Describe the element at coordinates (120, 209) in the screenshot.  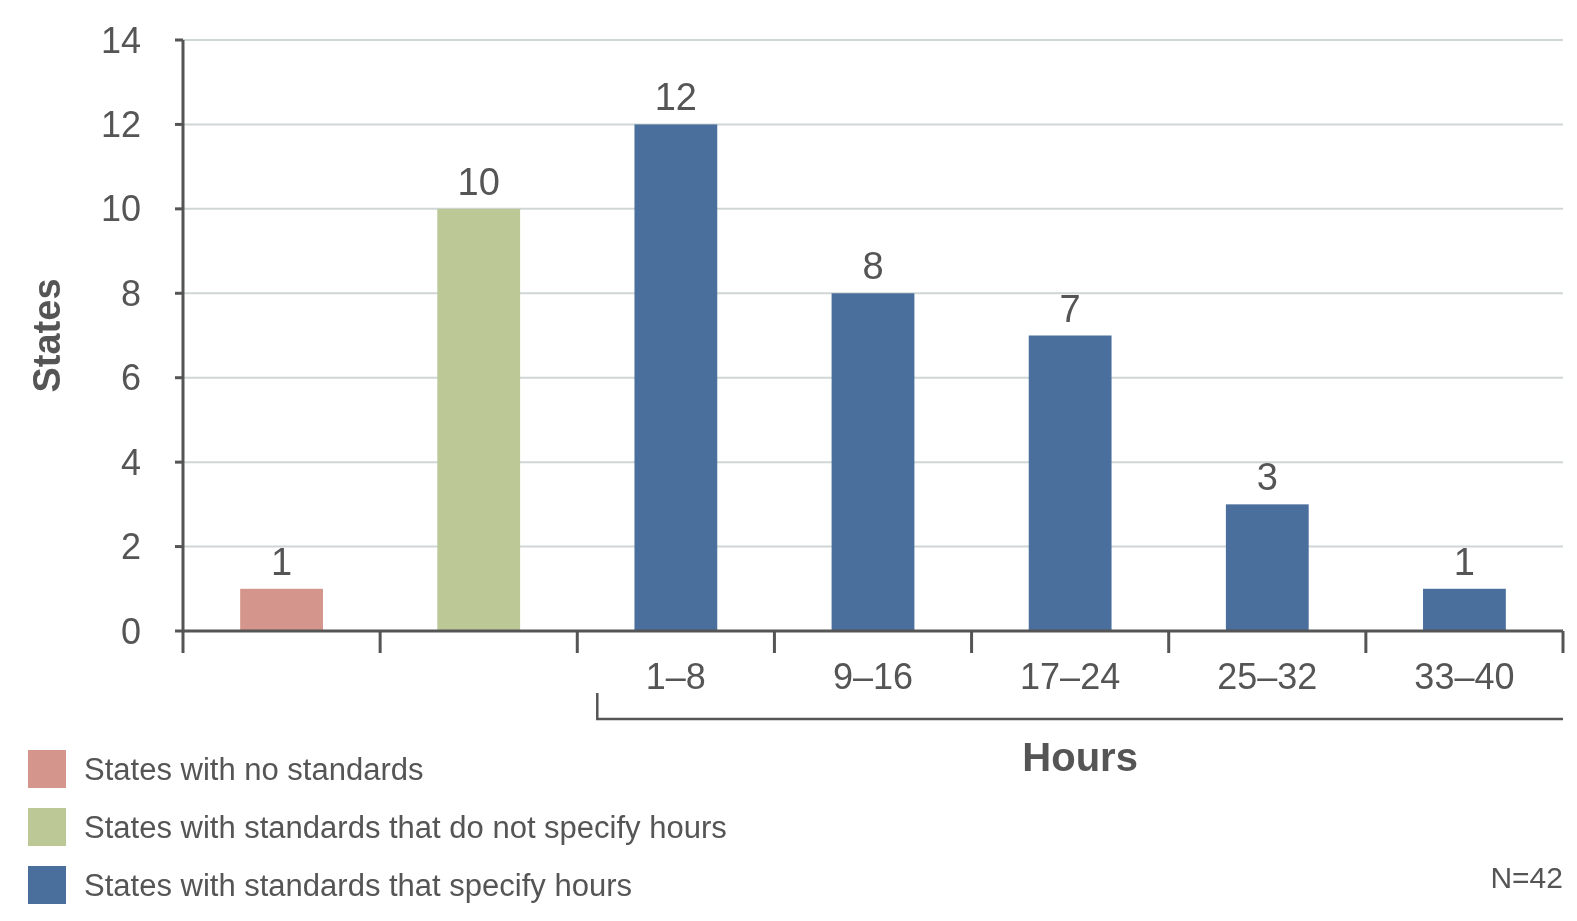
I see `y-tick-label: 10` at that location.